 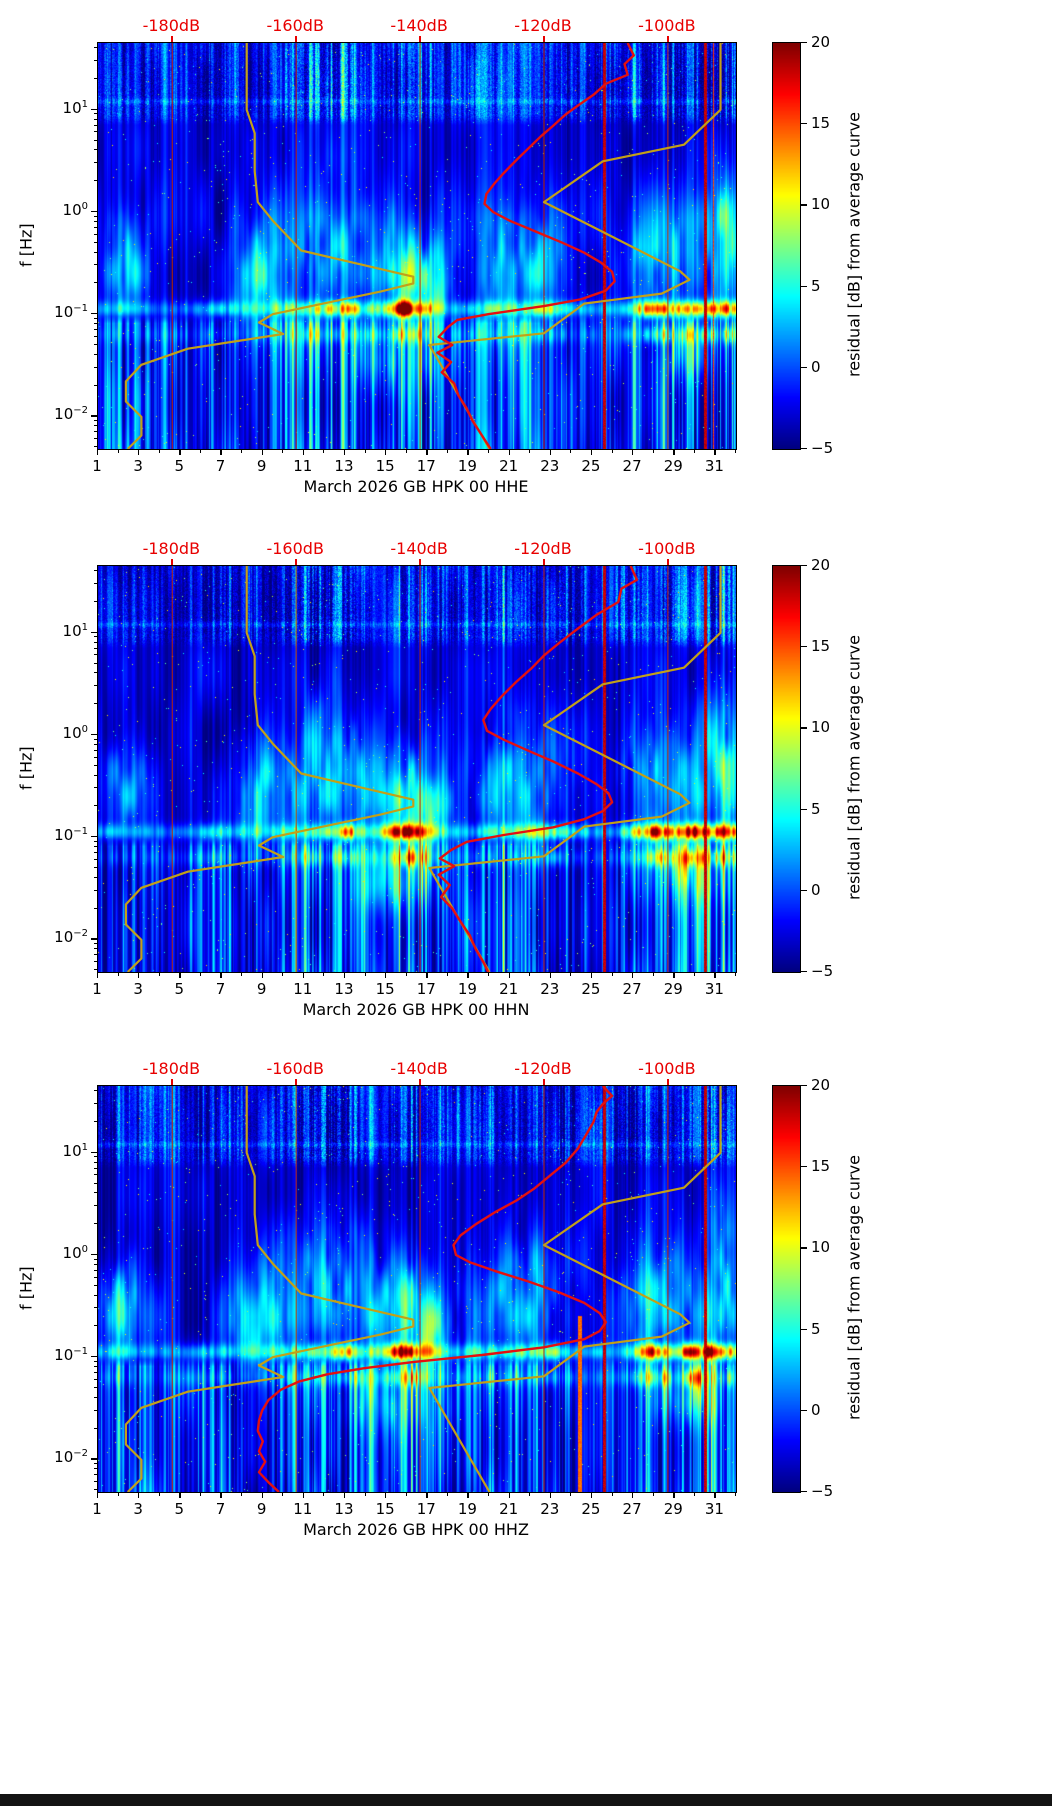 What do you see at coordinates (303, 989) in the screenshot?
I see `x-tick-label: 11` at bounding box center [303, 989].